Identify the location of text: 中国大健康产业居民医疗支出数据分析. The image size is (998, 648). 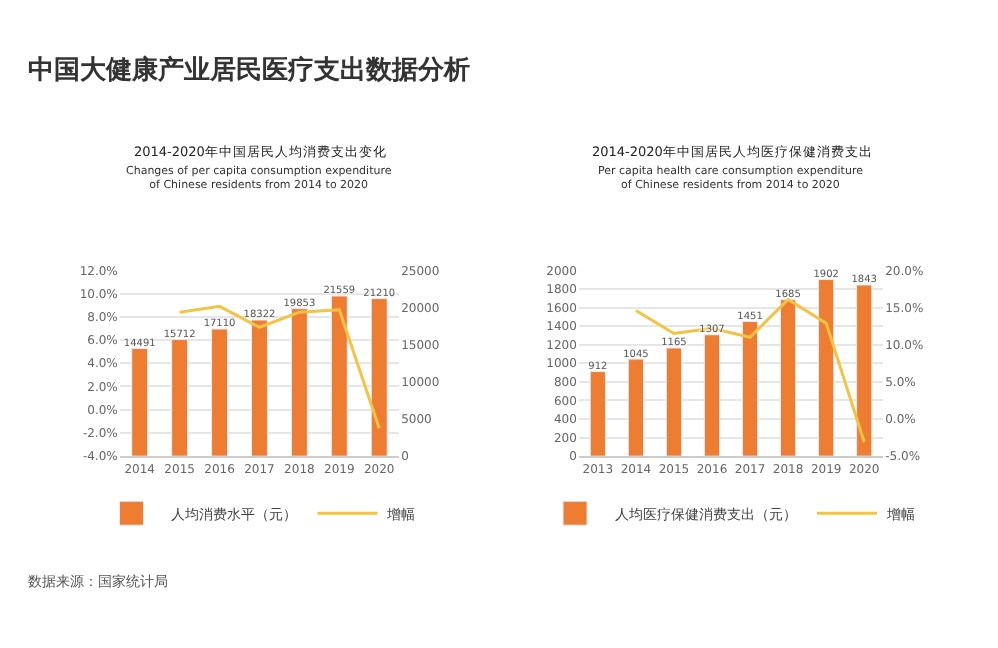
(249, 70).